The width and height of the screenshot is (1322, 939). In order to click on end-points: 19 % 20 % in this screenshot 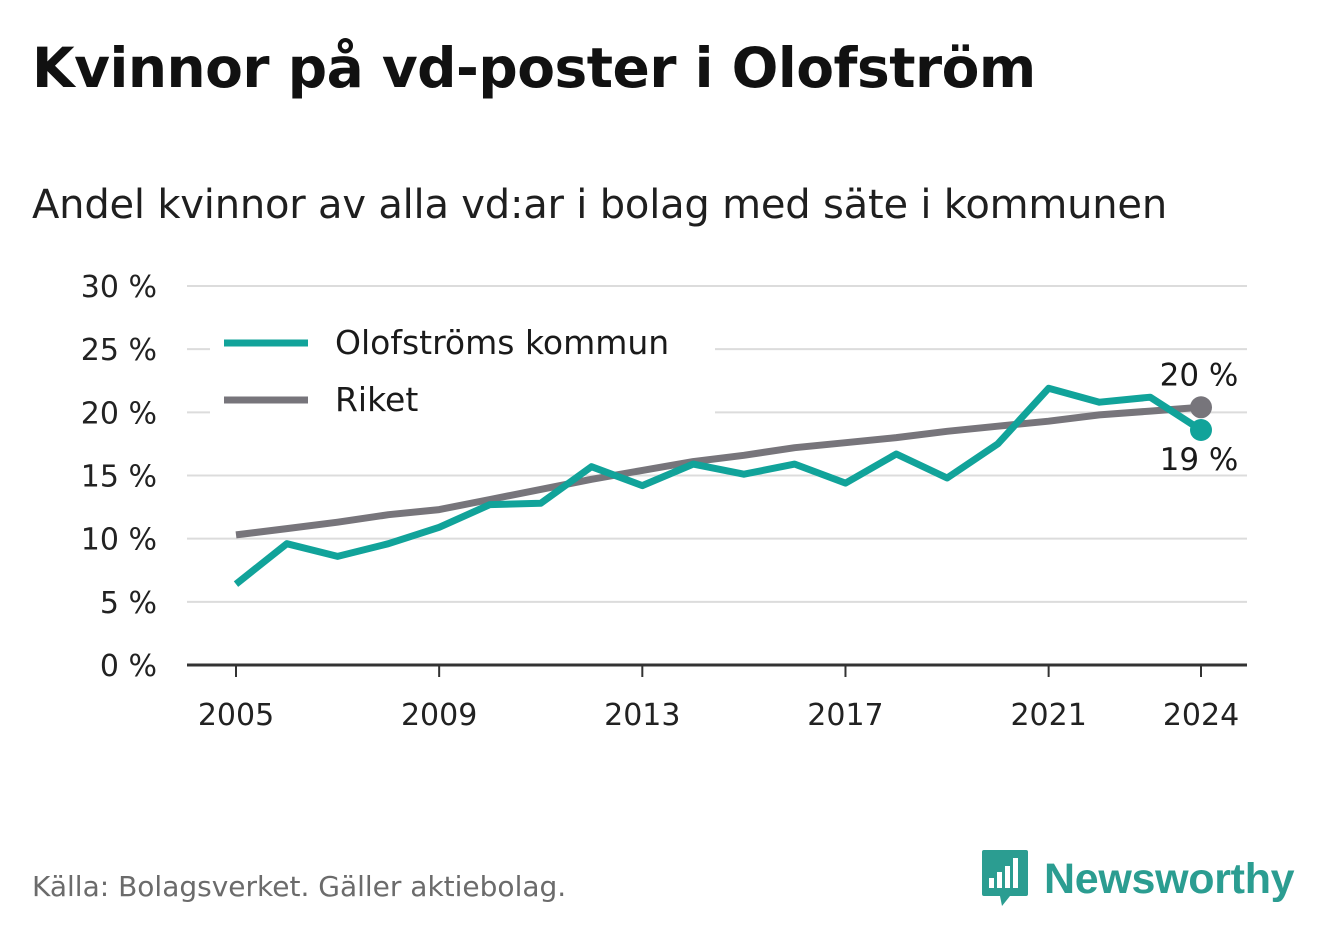, I will do `click(1199, 417)`.